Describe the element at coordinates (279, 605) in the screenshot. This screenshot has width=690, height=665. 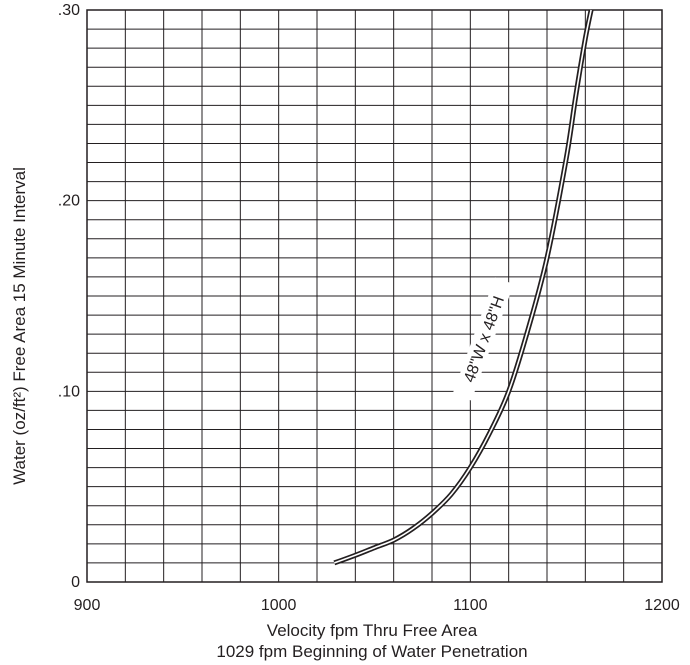
I see `x-tick-label: 1000` at that location.